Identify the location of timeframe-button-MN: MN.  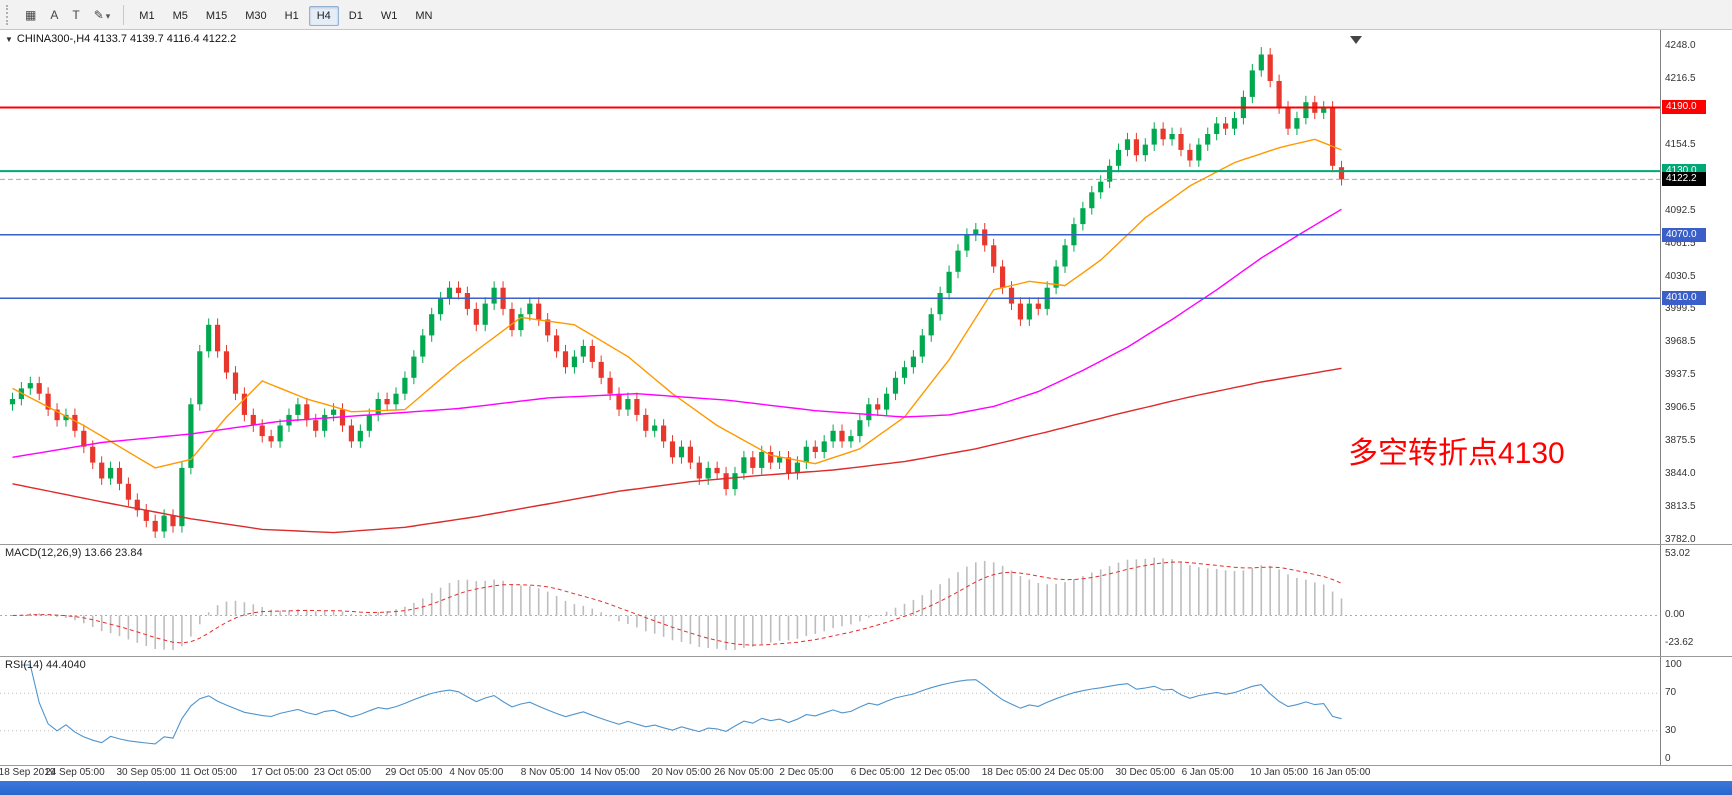
(424, 15).